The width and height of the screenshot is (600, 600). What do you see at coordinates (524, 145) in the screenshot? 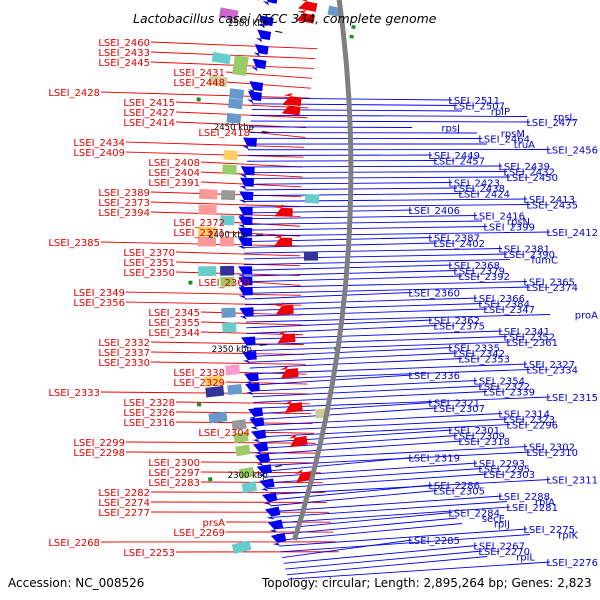
I see `gene-label: truA` at bounding box center [524, 145].